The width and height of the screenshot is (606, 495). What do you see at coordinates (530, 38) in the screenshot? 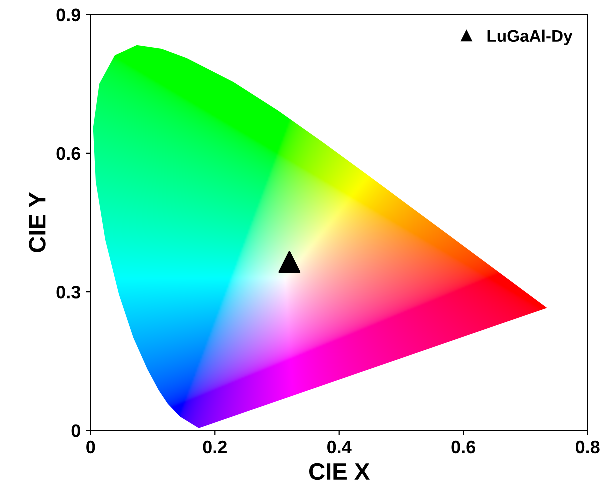
I see `legend-label: LuGaAl-Dy` at bounding box center [530, 38].